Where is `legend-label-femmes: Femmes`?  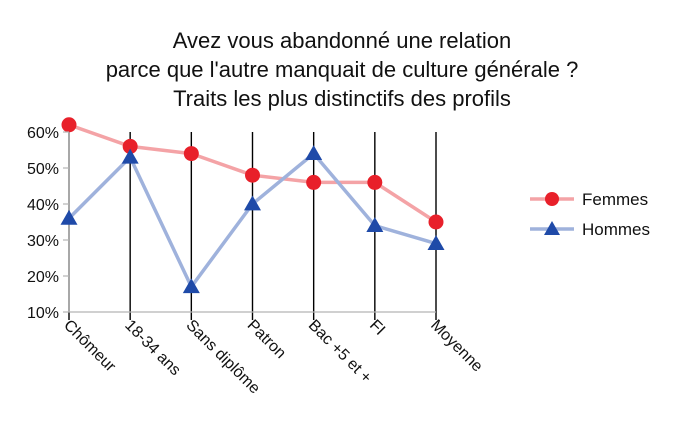 legend-label-femmes: Femmes is located at coordinates (615, 199).